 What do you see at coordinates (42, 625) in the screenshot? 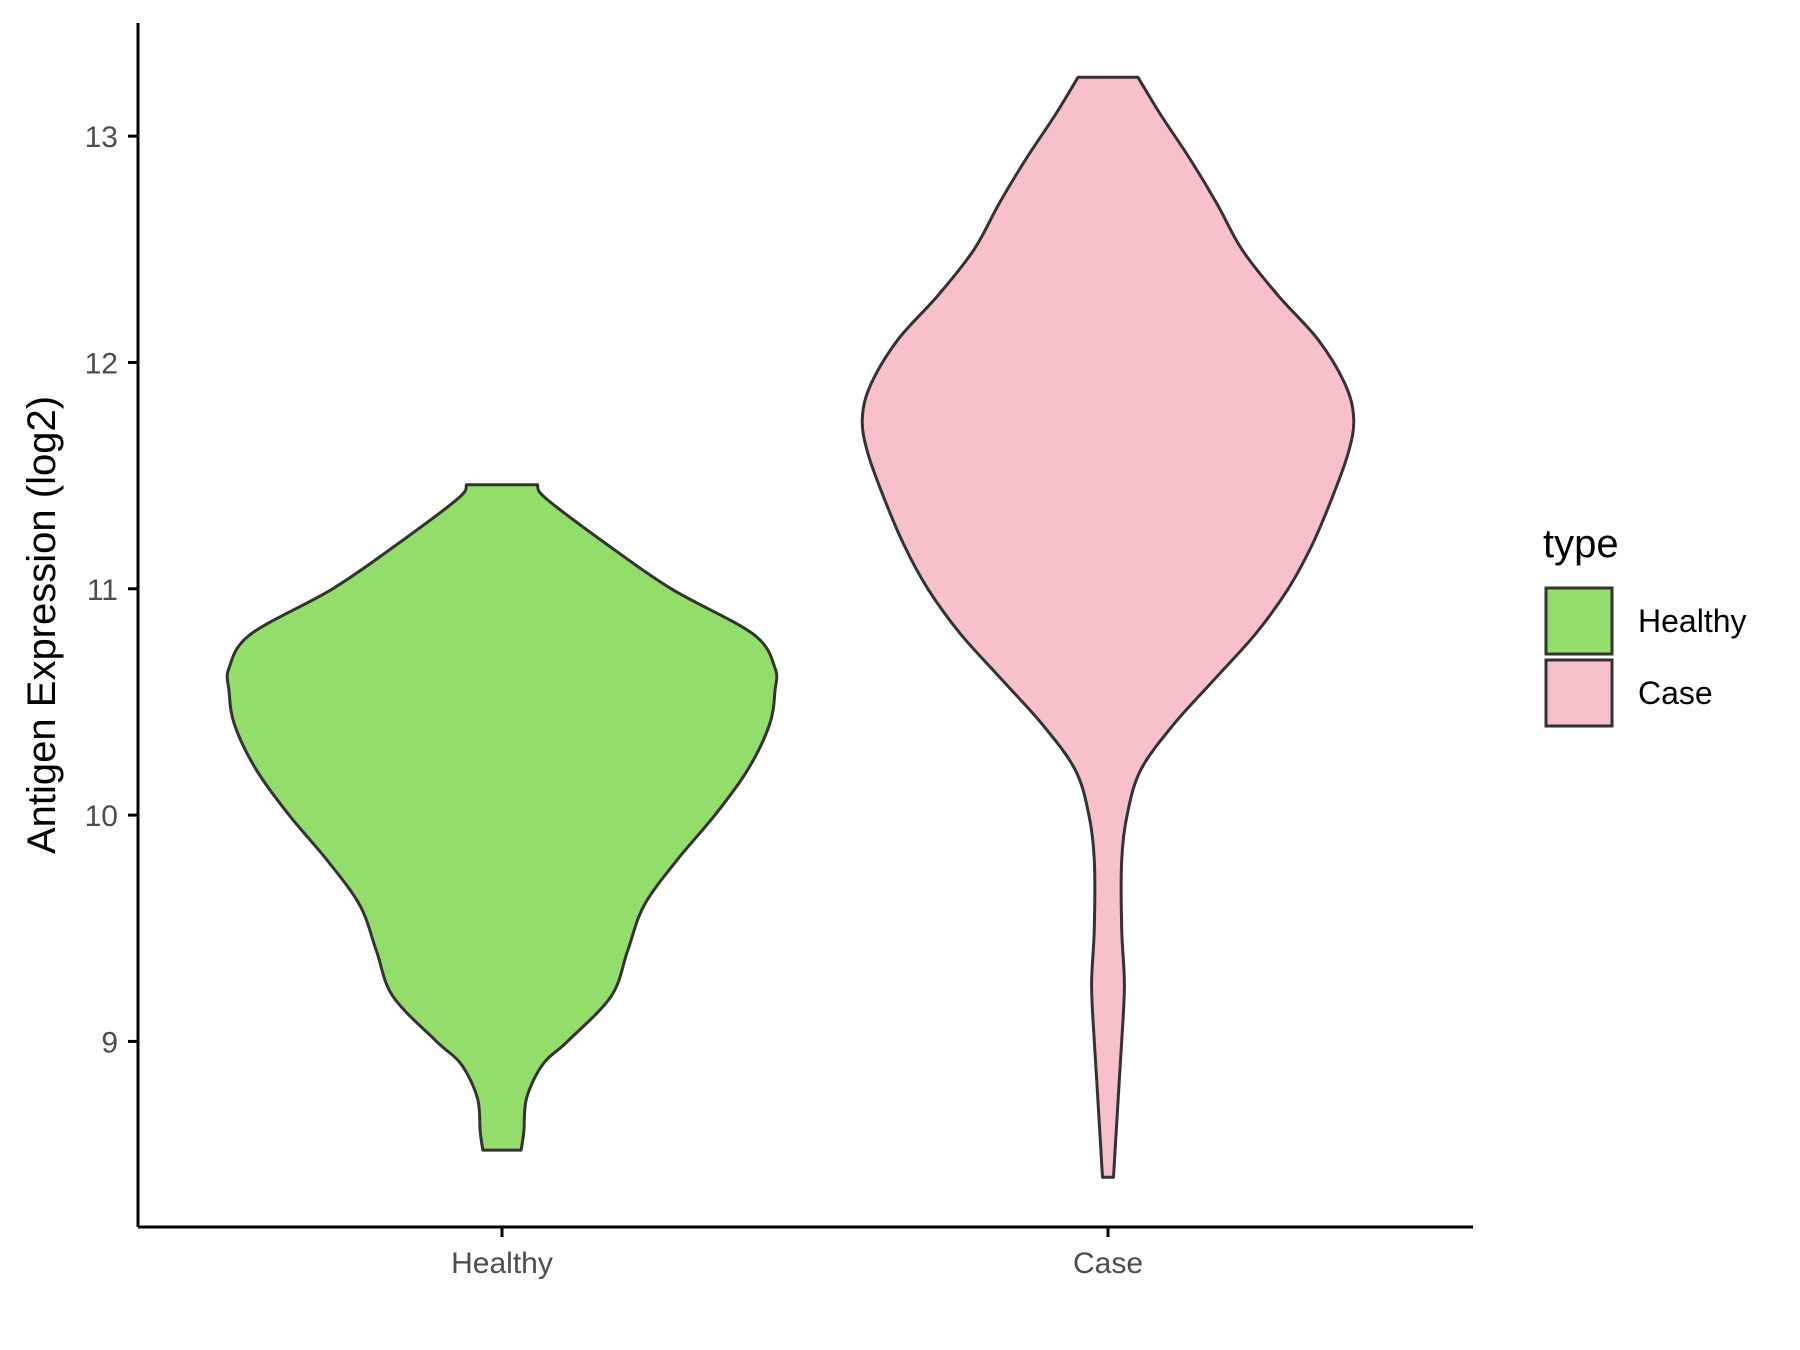
I see `y-axis-title: Antigen Expression (log2)` at bounding box center [42, 625].